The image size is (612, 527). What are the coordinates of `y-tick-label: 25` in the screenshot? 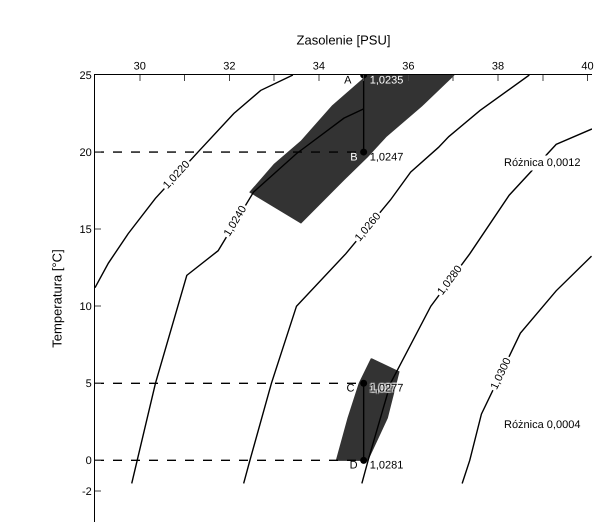 It's located at (86, 76).